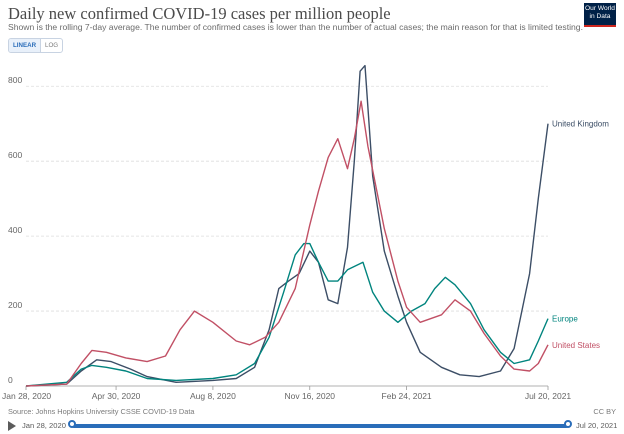  I want to click on y-tick-label: 200, so click(15, 305).